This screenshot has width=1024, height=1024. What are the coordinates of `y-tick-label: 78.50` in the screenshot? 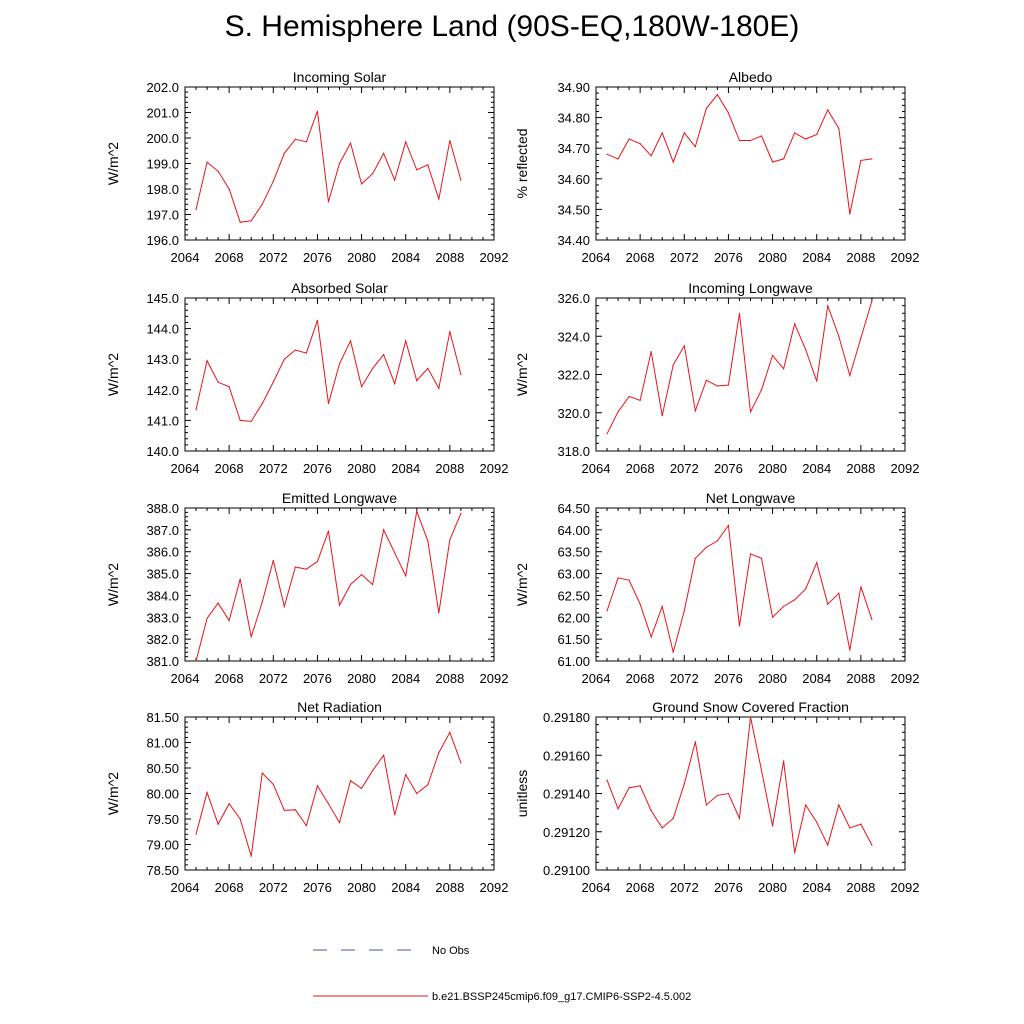 It's located at (162, 870).